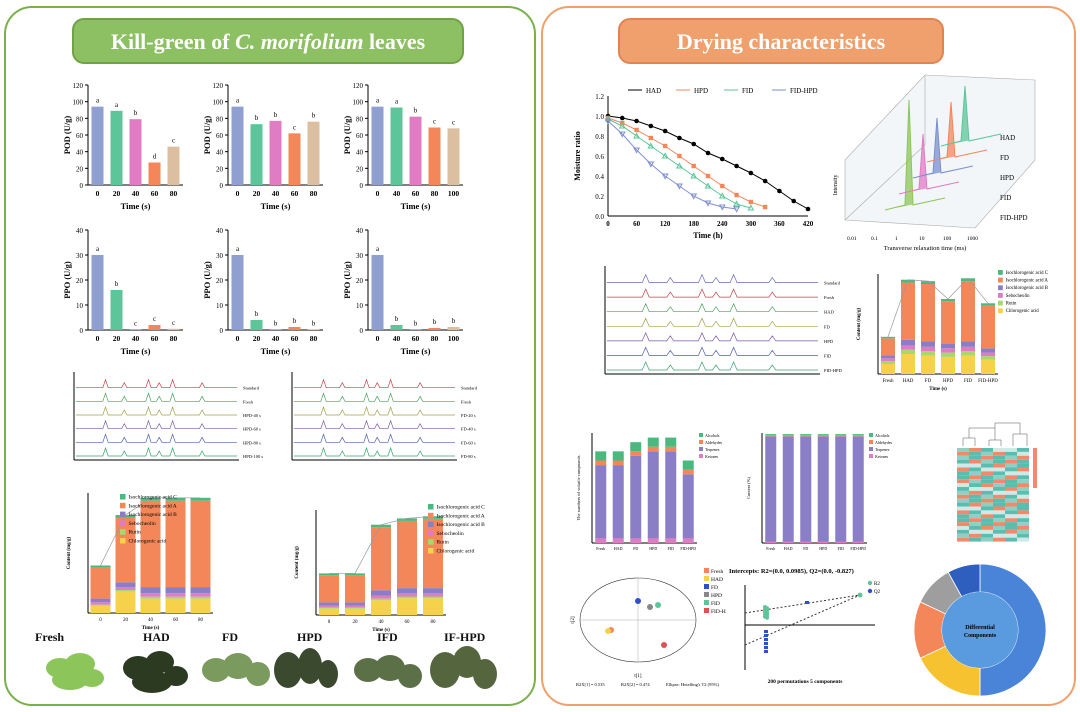 The image size is (1080, 712). What do you see at coordinates (968, 381) in the screenshot?
I see `x-tick-label: FID` at bounding box center [968, 381].